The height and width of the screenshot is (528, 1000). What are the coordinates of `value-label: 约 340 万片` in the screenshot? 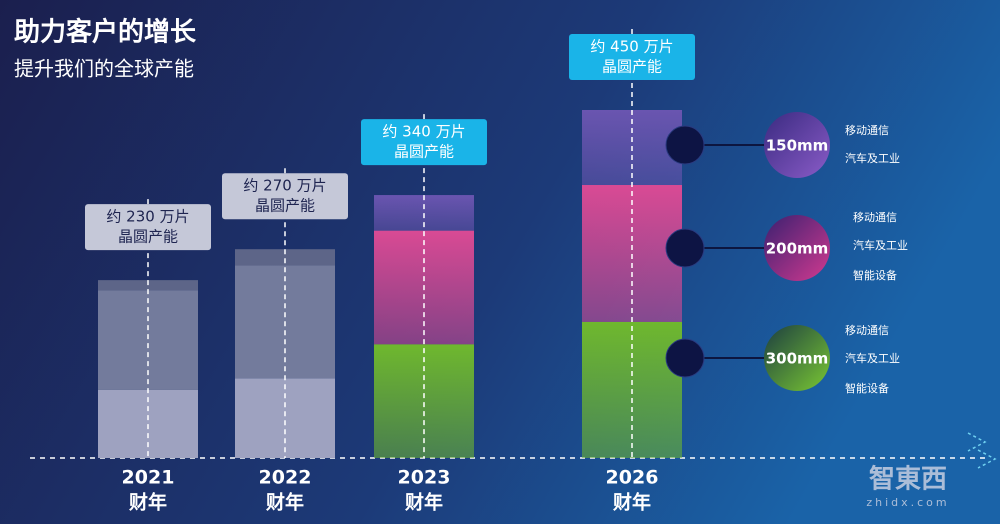 It's located at (423, 132).